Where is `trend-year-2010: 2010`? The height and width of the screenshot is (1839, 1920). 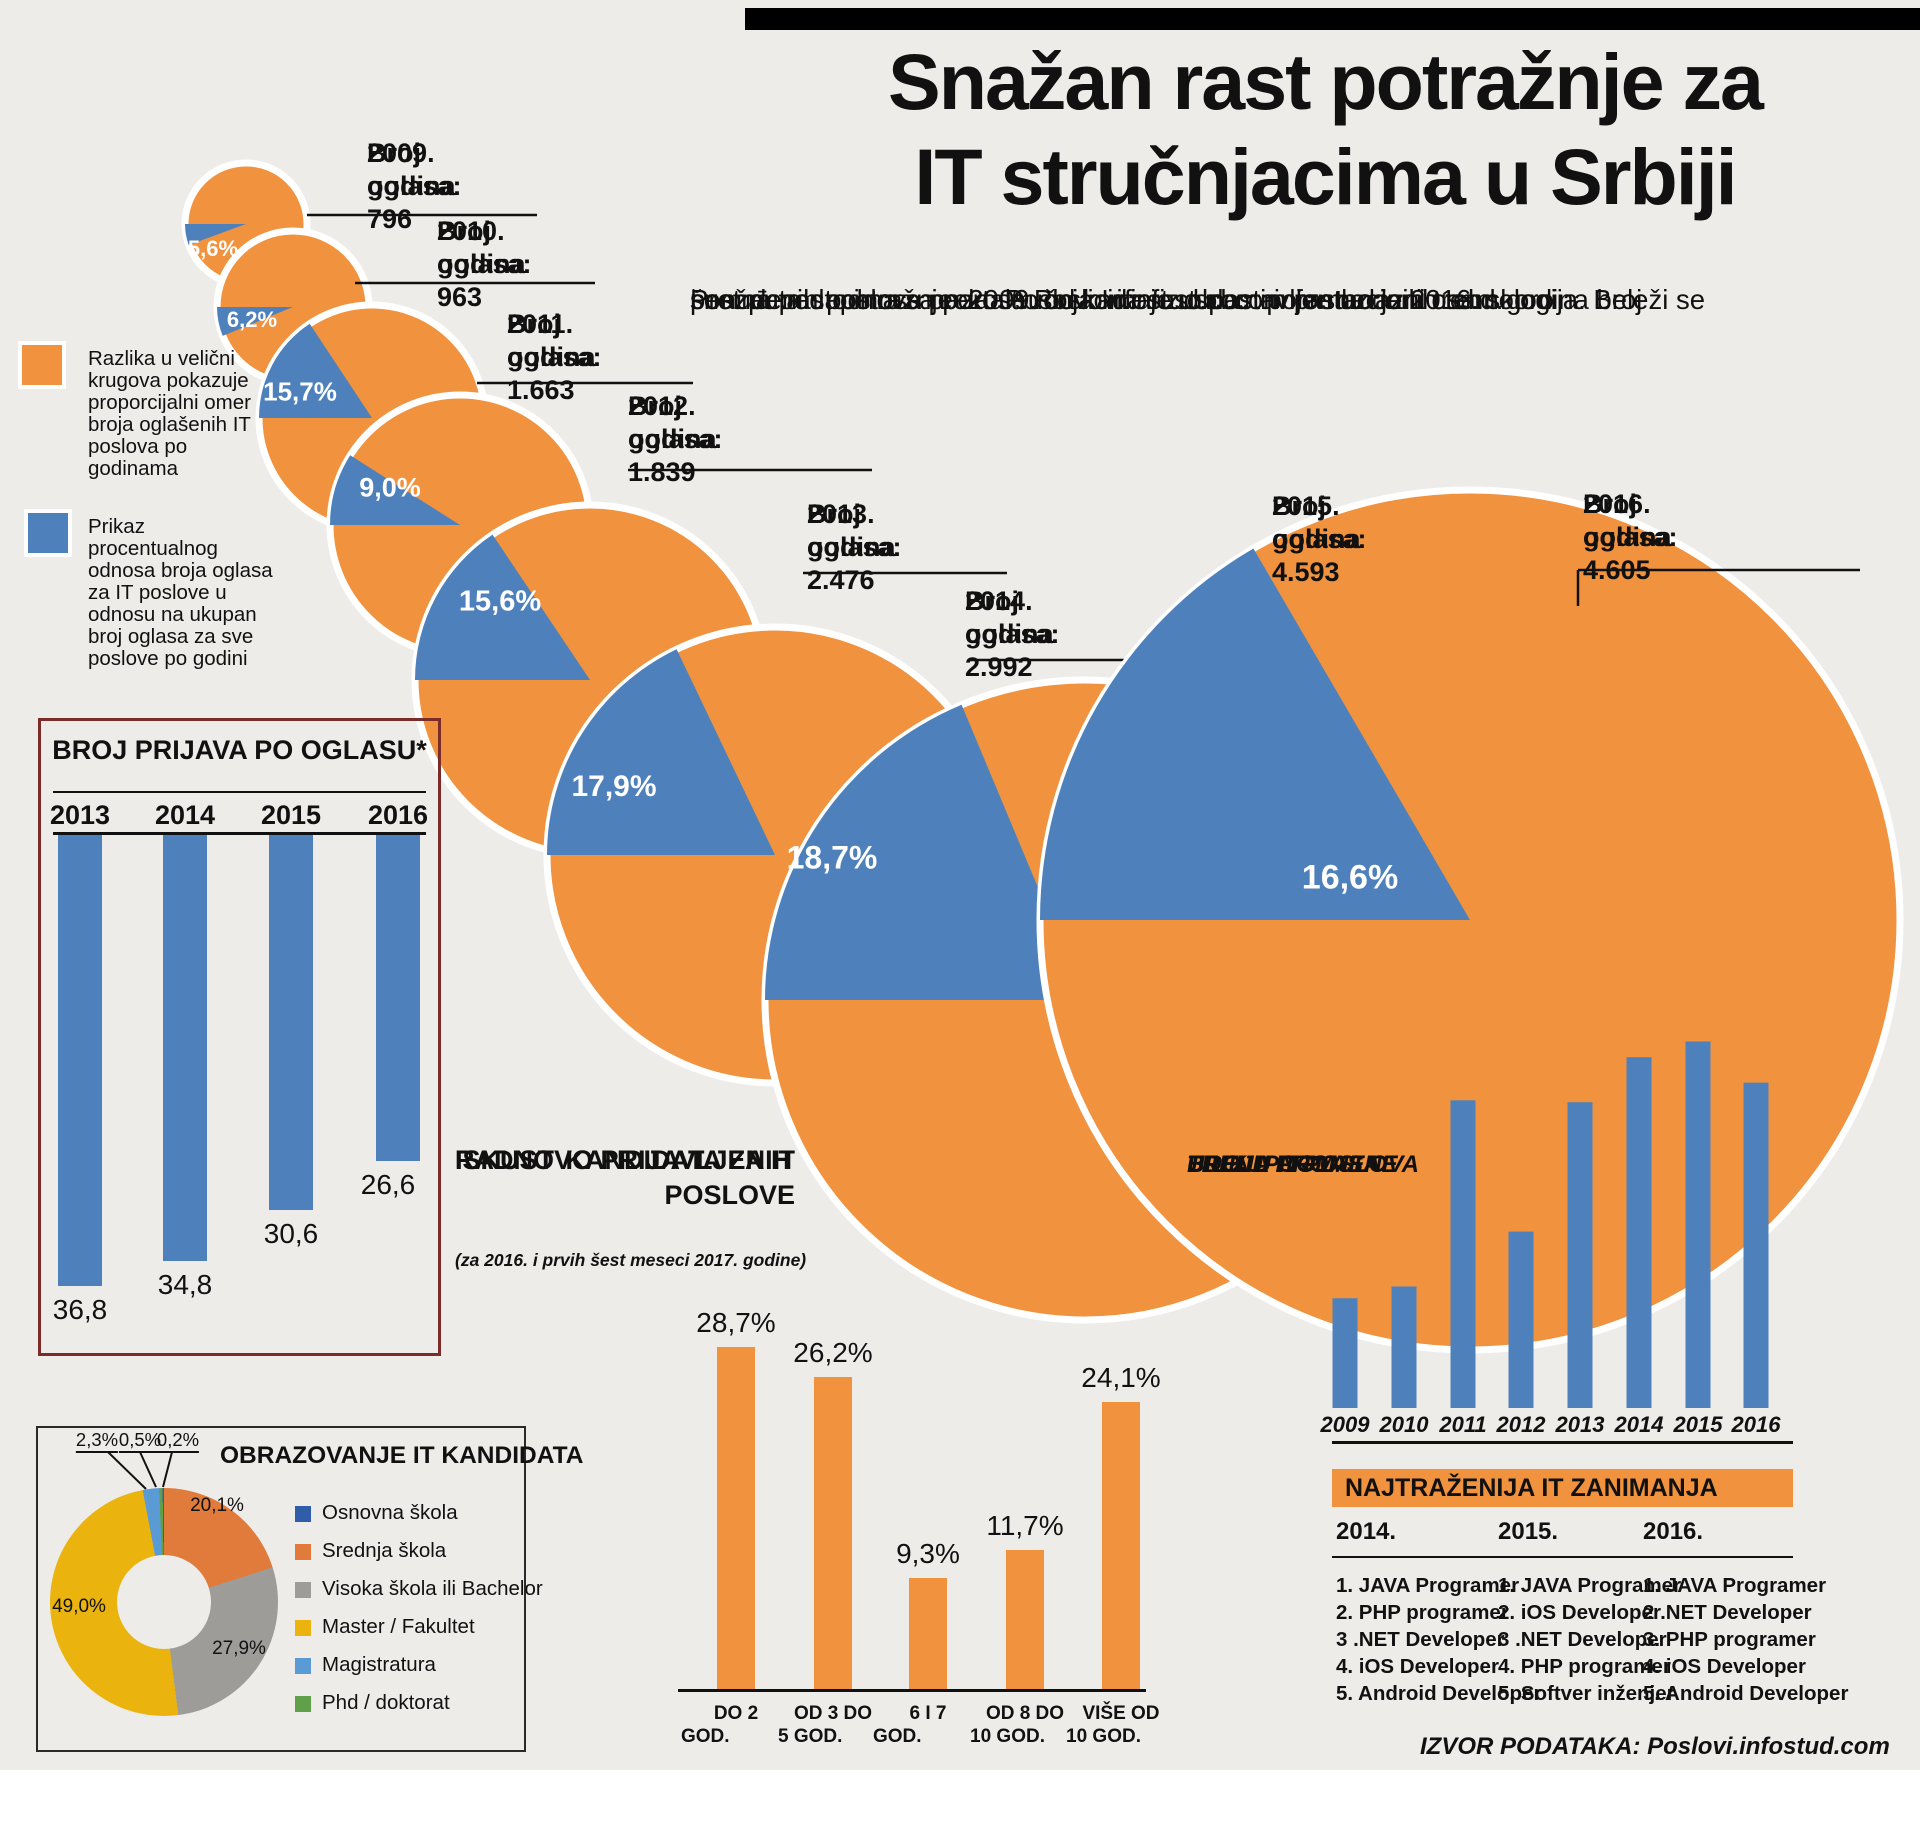 trend-year-2010: 2010 is located at coordinates (1404, 1424).